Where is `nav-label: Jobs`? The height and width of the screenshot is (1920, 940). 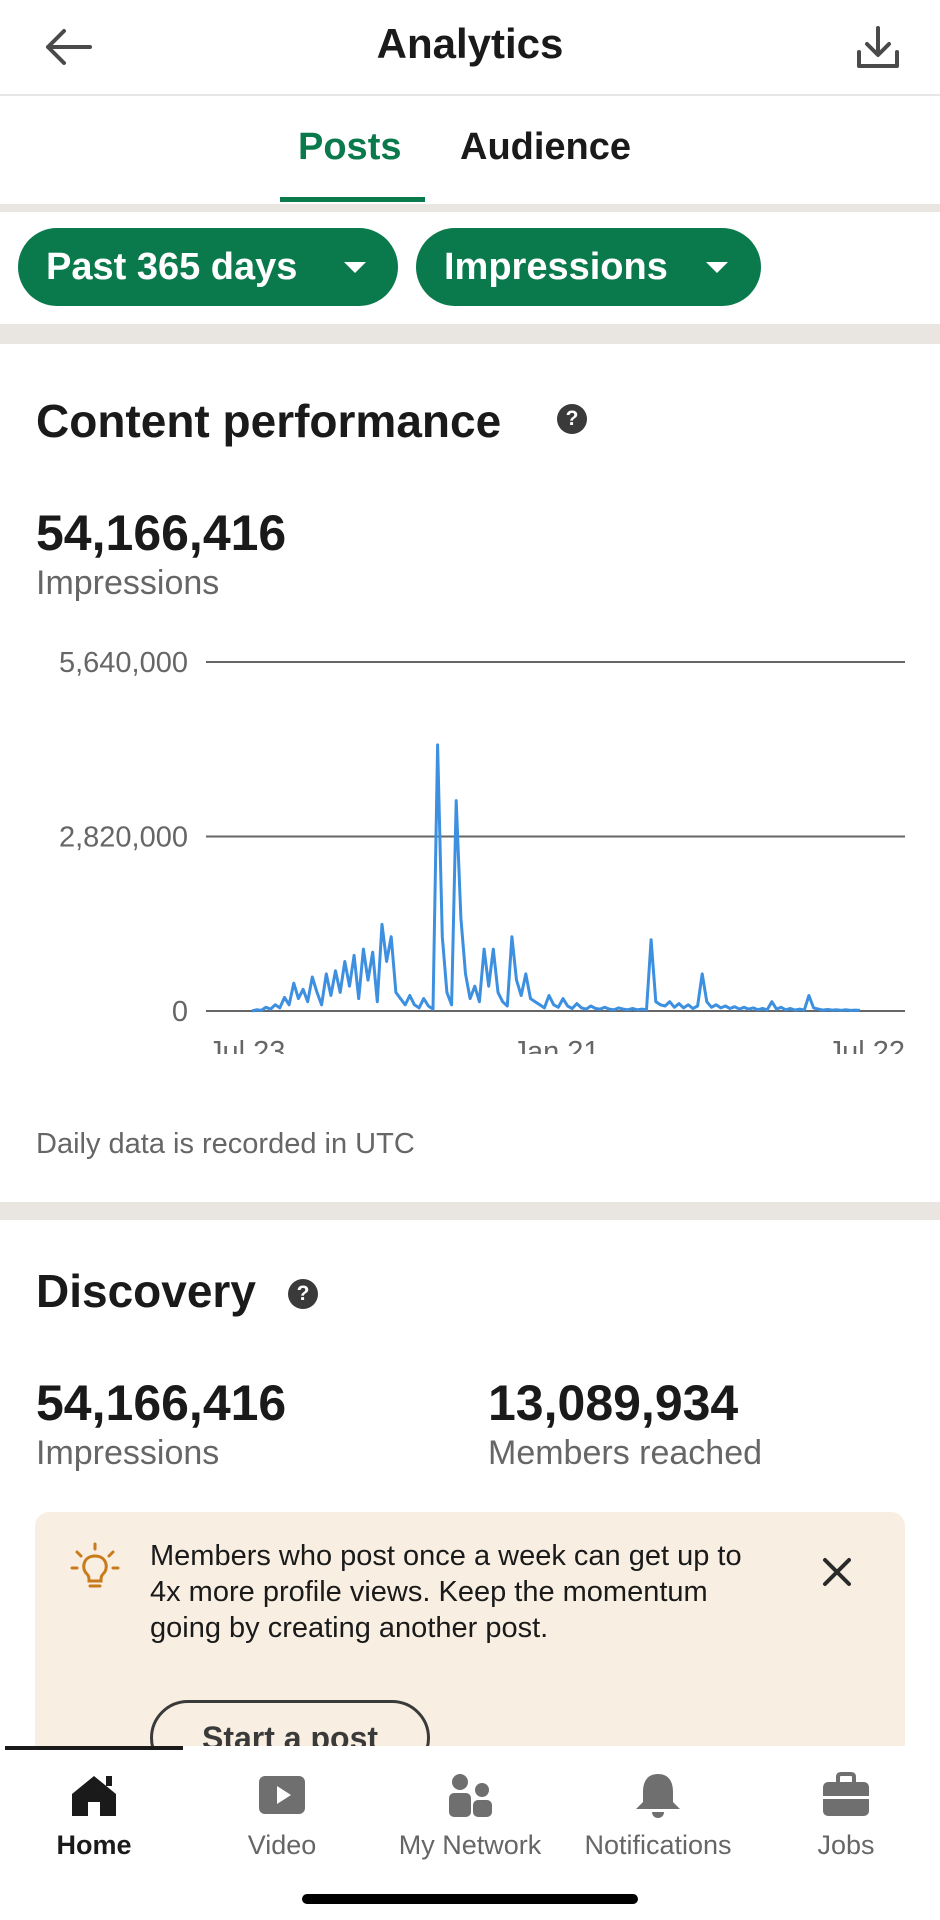 nav-label: Jobs is located at coordinates (846, 1845).